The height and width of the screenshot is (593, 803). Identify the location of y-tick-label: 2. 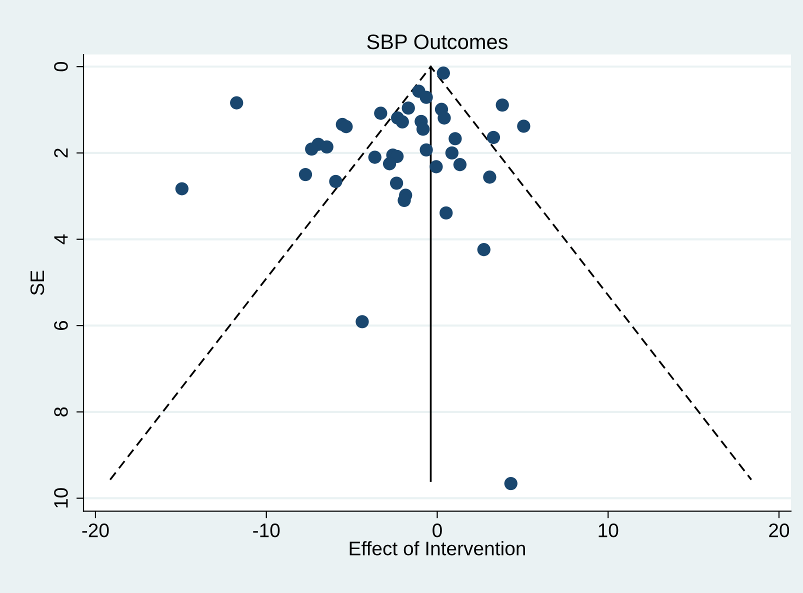
(61, 153).